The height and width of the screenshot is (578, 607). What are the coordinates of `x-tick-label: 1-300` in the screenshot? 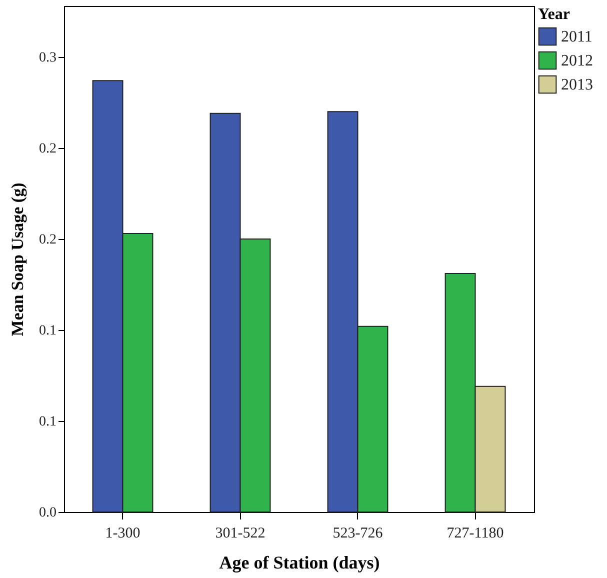 It's located at (122, 534).